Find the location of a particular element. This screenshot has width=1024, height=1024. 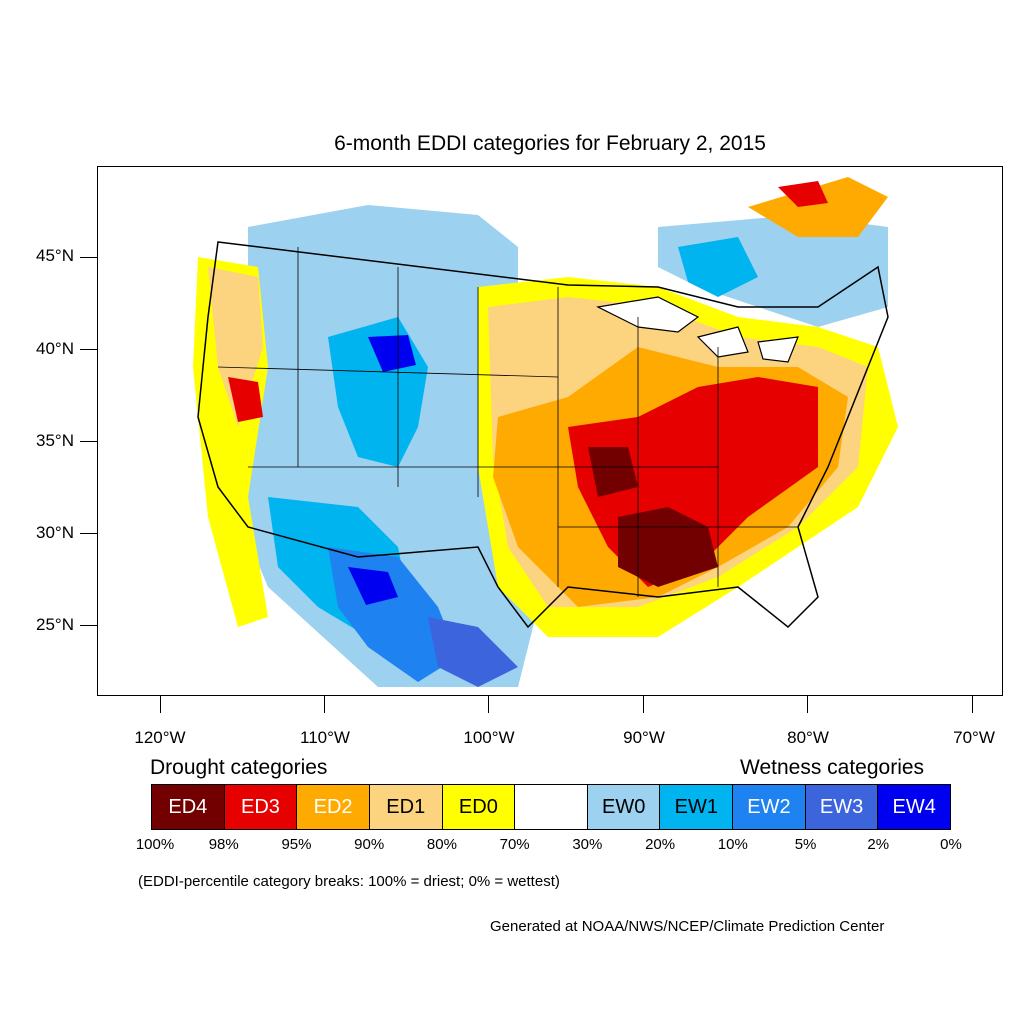

lon-label-80w: 80°W is located at coordinates (808, 737).